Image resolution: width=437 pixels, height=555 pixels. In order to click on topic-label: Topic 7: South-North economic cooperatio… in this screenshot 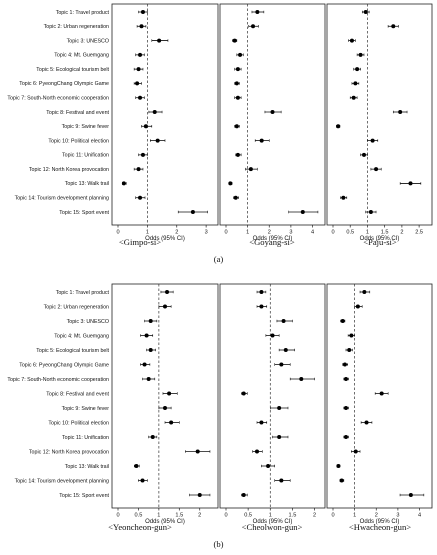, I will do `click(58, 380)`.